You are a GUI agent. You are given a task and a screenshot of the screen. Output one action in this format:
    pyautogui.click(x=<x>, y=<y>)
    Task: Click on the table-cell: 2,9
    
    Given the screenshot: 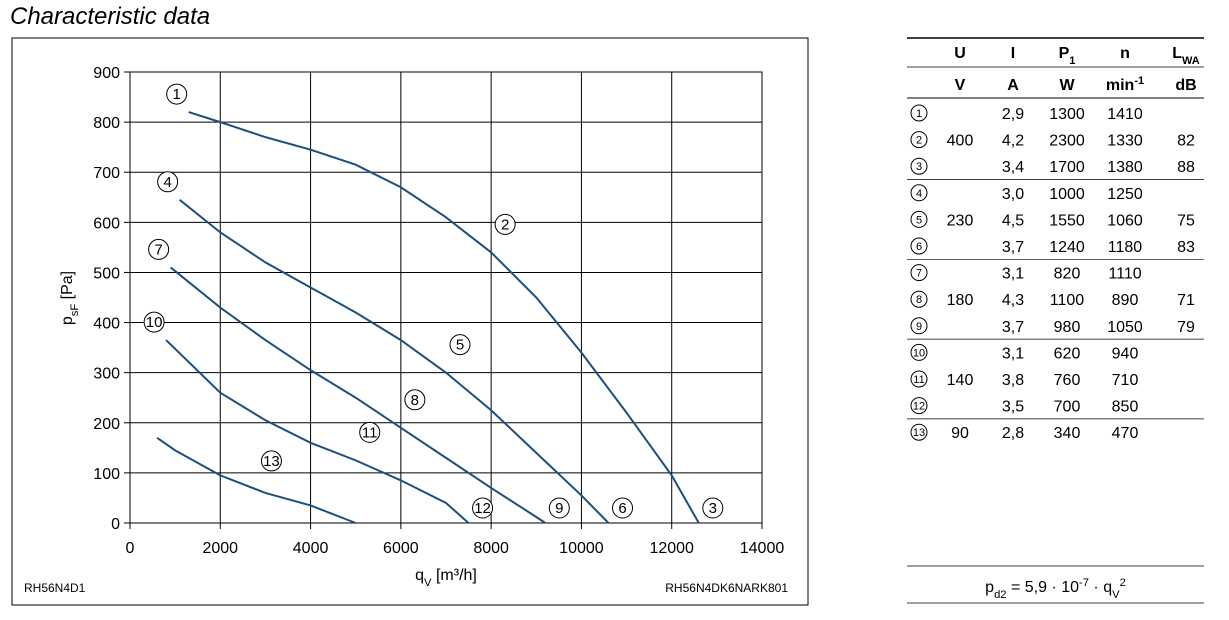 What is the action you would take?
    pyautogui.click(x=1013, y=114)
    